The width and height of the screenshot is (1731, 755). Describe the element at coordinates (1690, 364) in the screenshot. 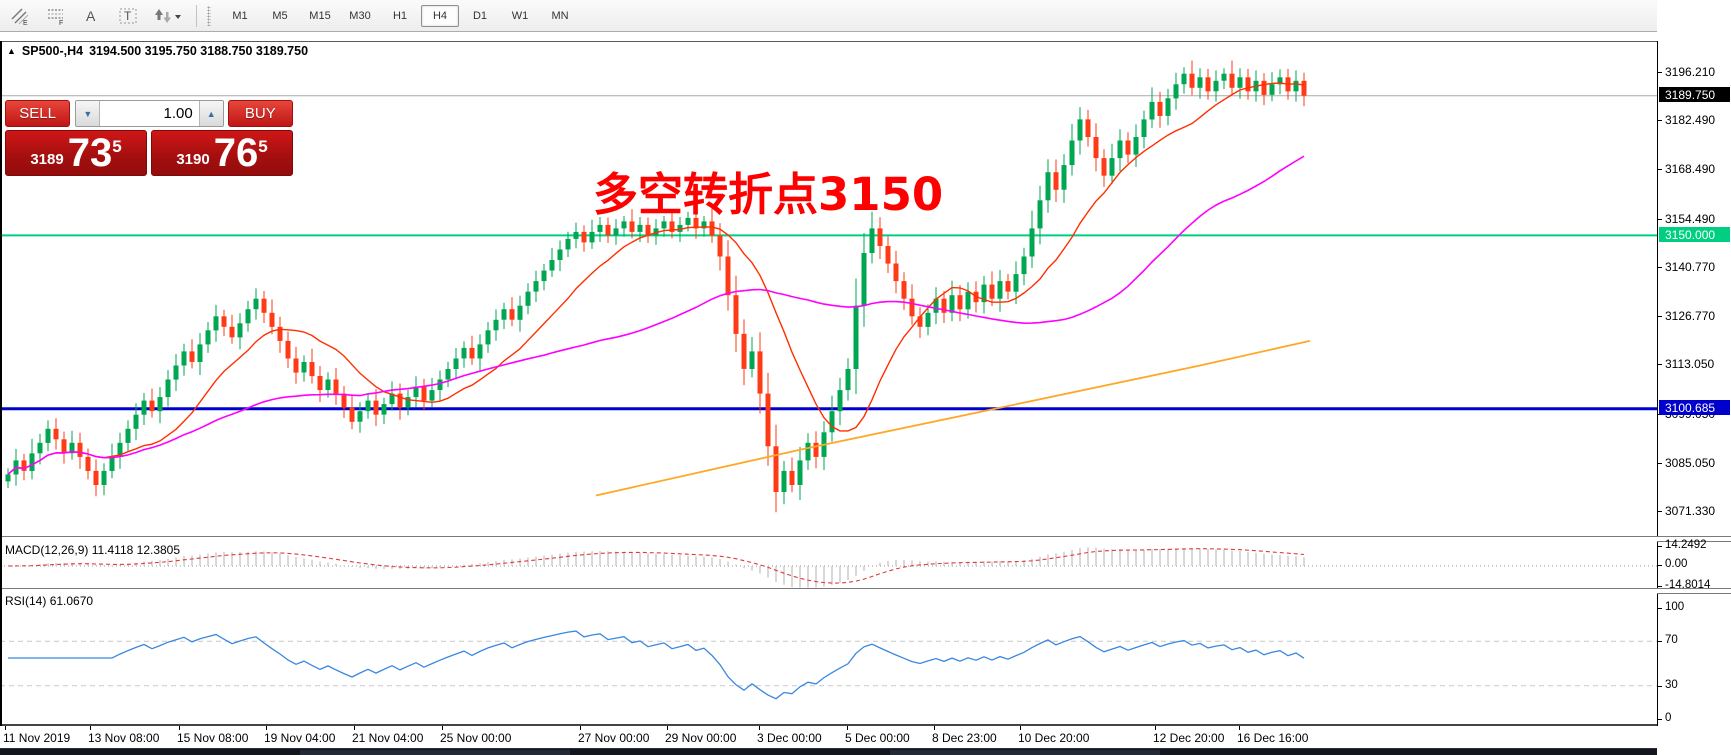

I see `price-tick-label: 3113.050` at that location.